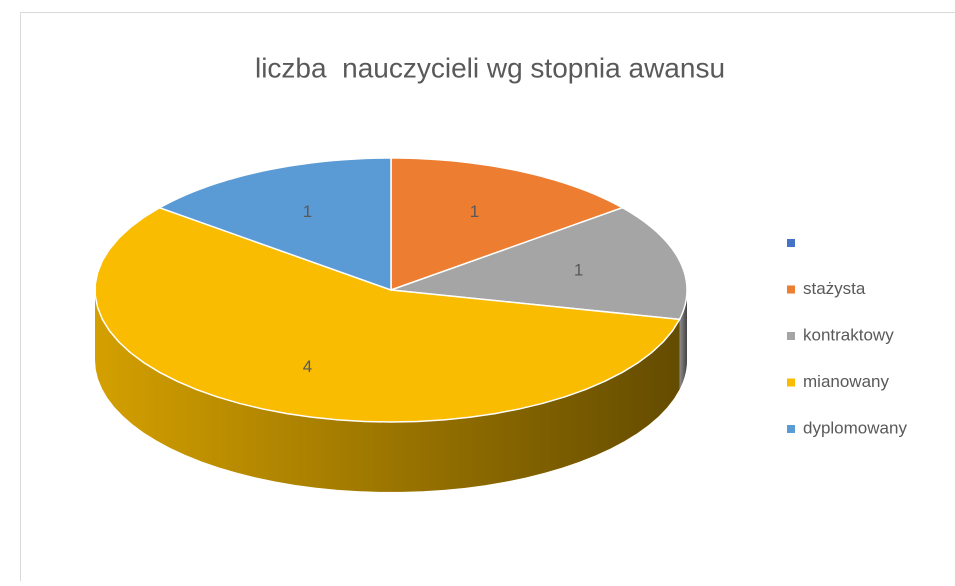  Describe the element at coordinates (846, 381) in the screenshot. I see `legend-label: mianowany` at that location.